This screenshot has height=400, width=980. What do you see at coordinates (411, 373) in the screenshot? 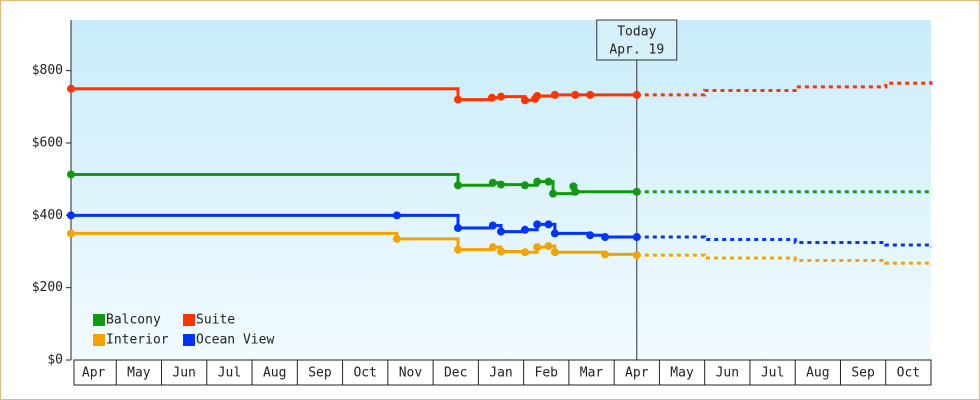
I see `x-tick-label: Nov` at bounding box center [411, 373].